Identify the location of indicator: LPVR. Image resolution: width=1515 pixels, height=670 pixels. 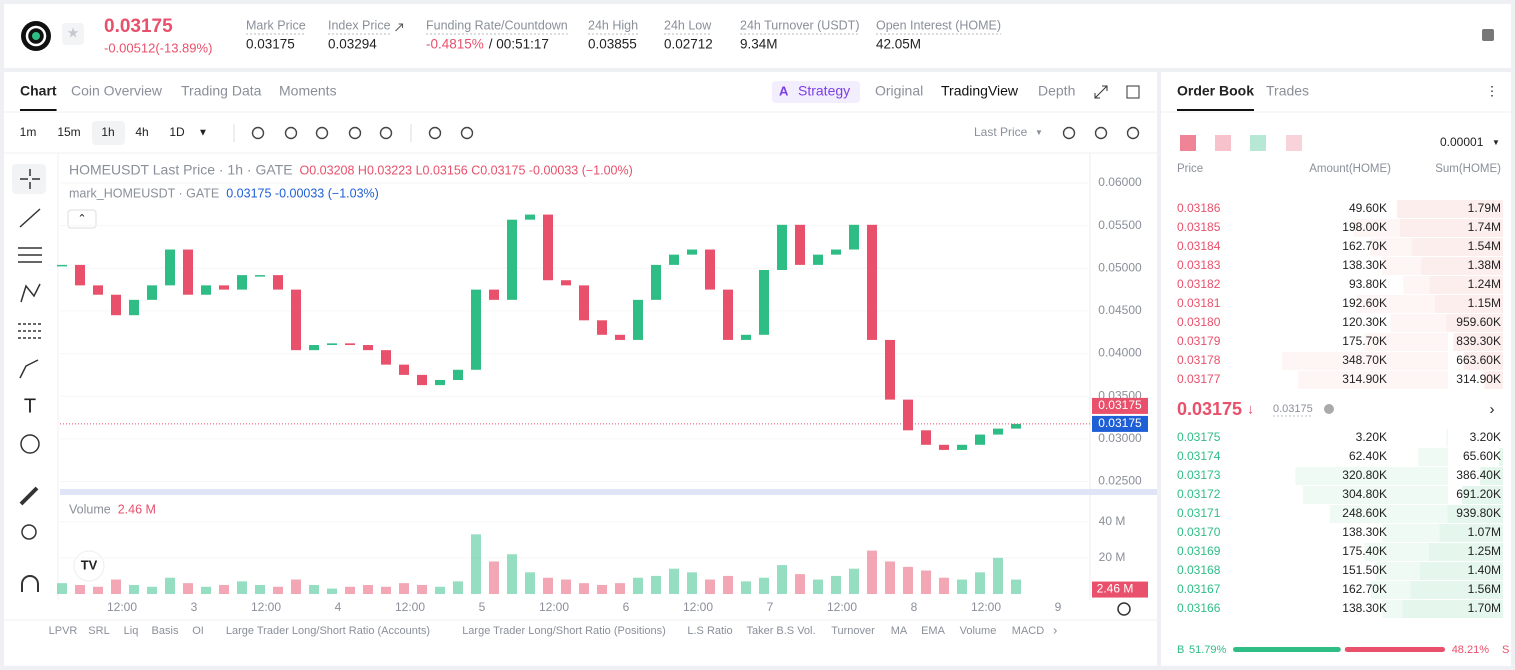
(63, 631).